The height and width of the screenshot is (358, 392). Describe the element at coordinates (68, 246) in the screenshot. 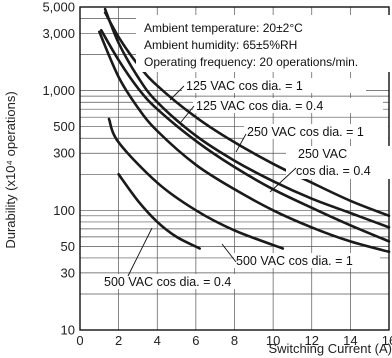

I see `y-tick-label: 50` at that location.